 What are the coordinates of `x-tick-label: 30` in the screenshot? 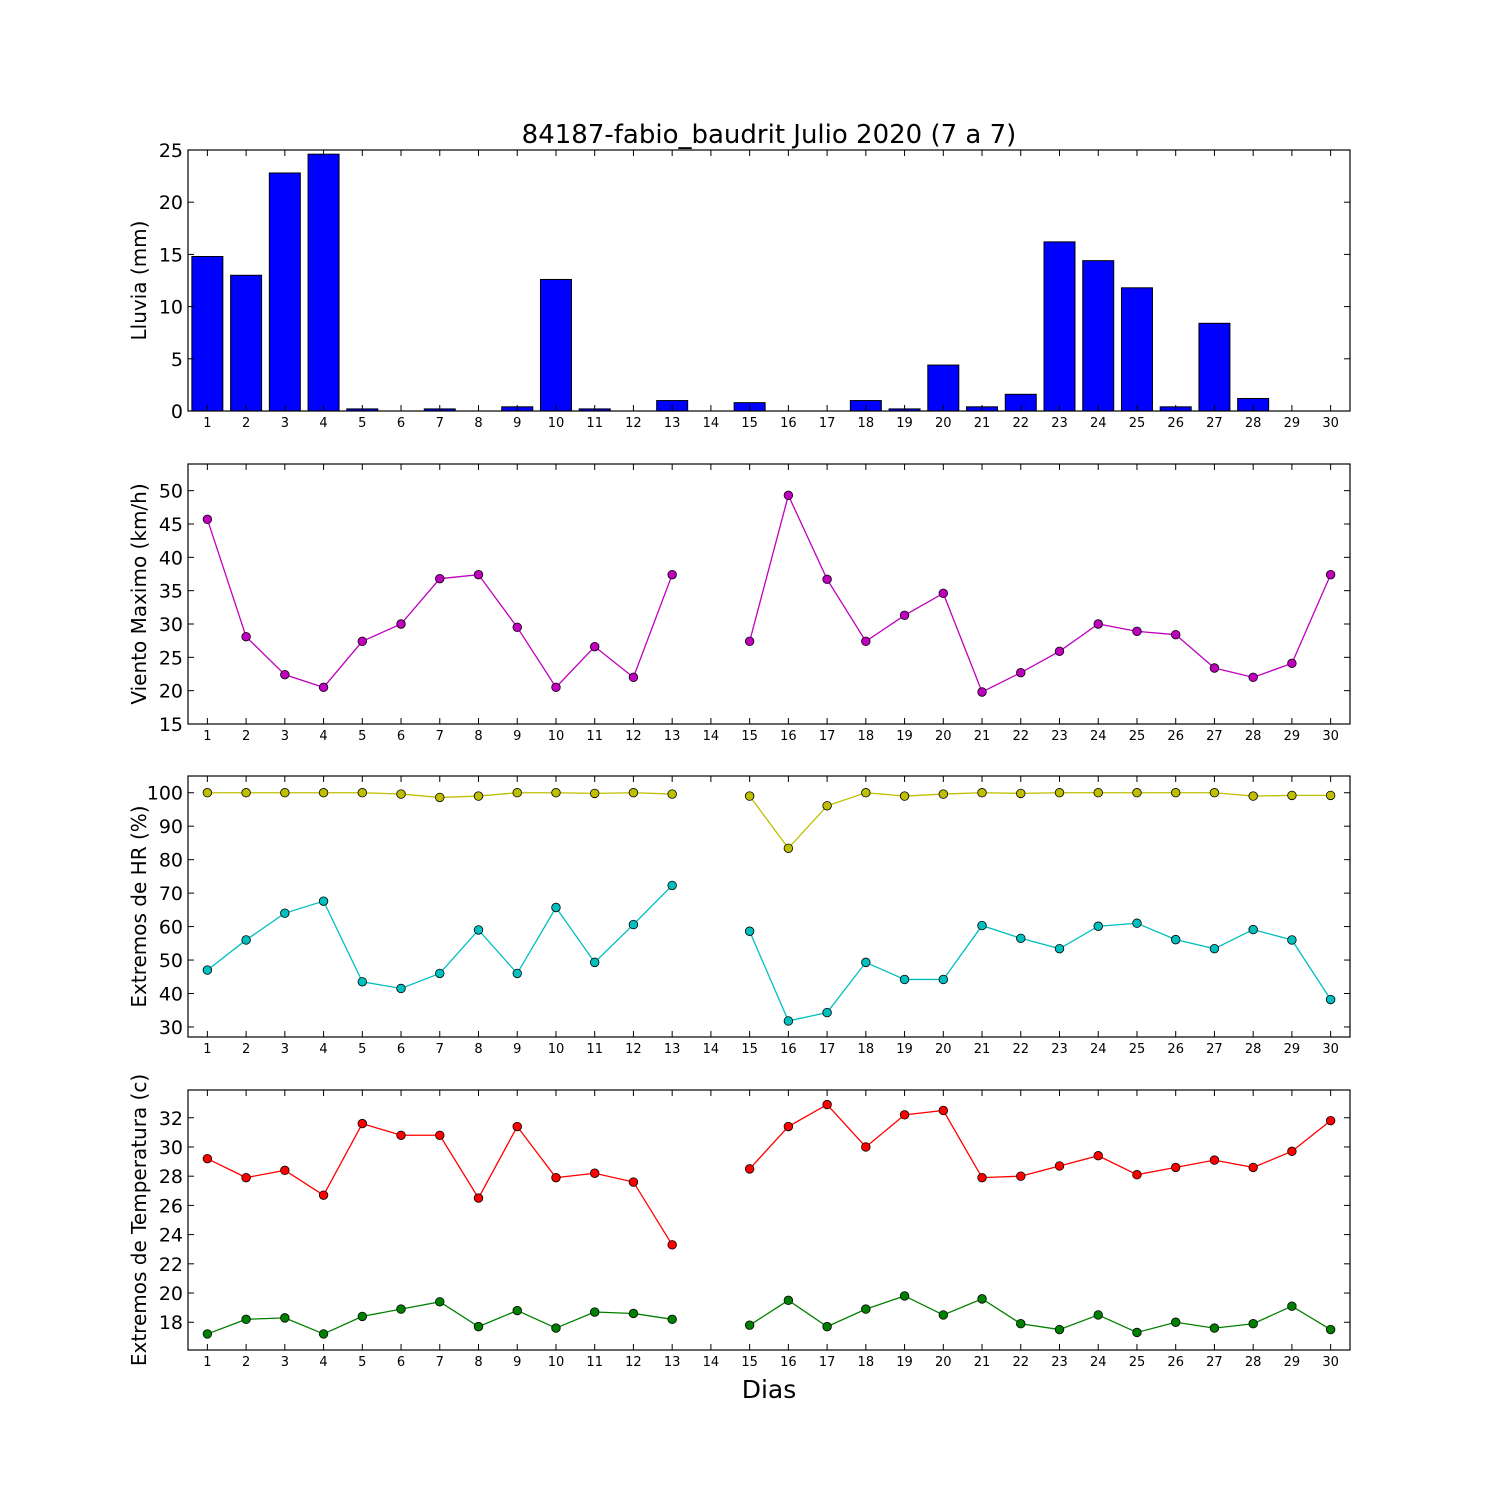 It's located at (1330, 1049).